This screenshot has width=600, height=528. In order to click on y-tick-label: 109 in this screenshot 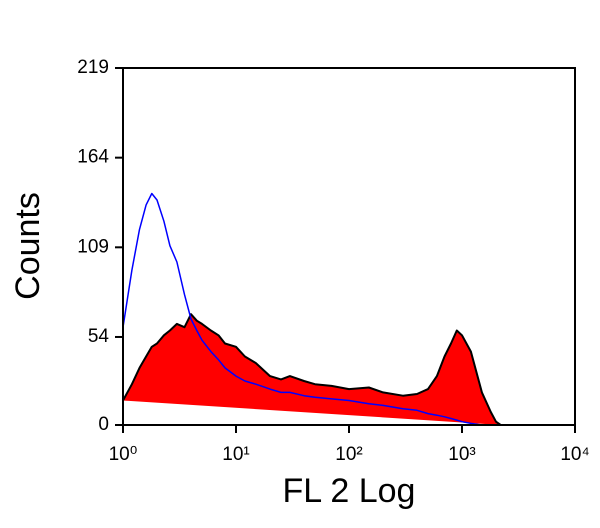, I will do `click(93, 246)`.